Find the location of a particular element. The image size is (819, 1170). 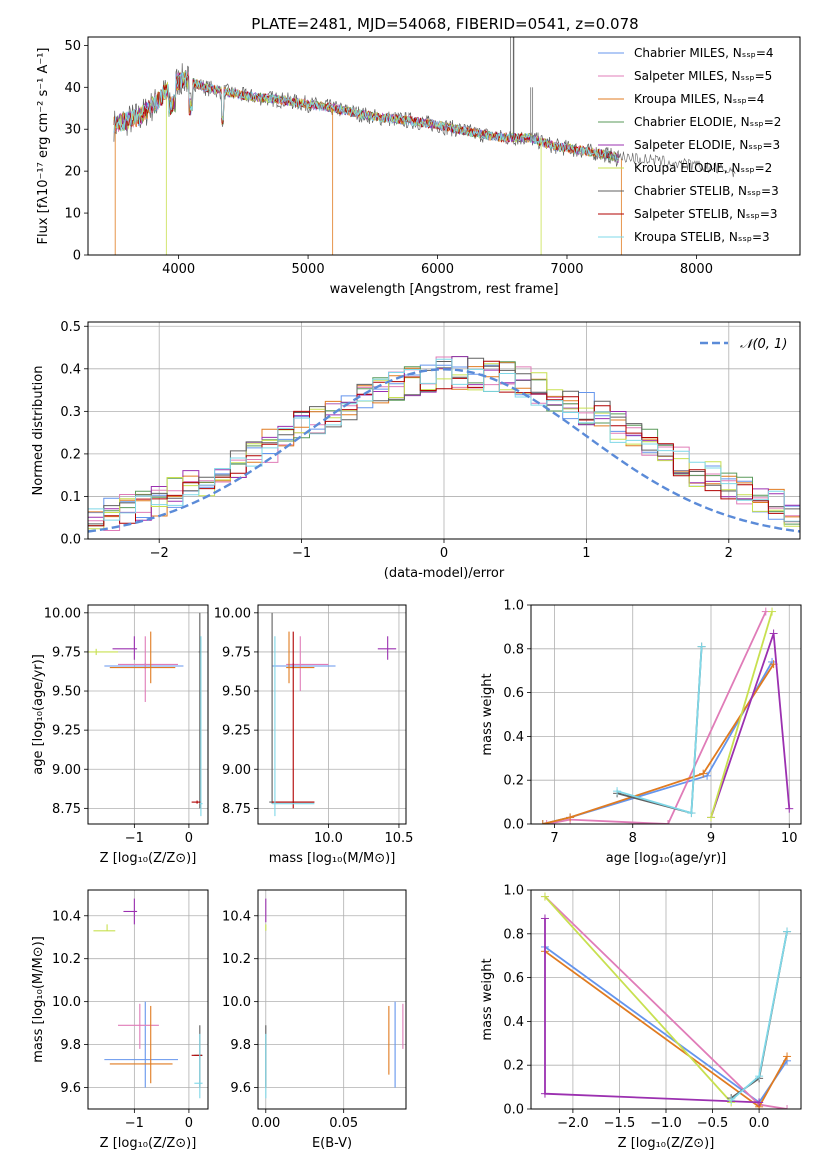

panel-mass-vs-ebv: 0.00 0.05 9.6 9.8 10.0 10.2 10.4 E(B-V) is located at coordinates (314, 1020).